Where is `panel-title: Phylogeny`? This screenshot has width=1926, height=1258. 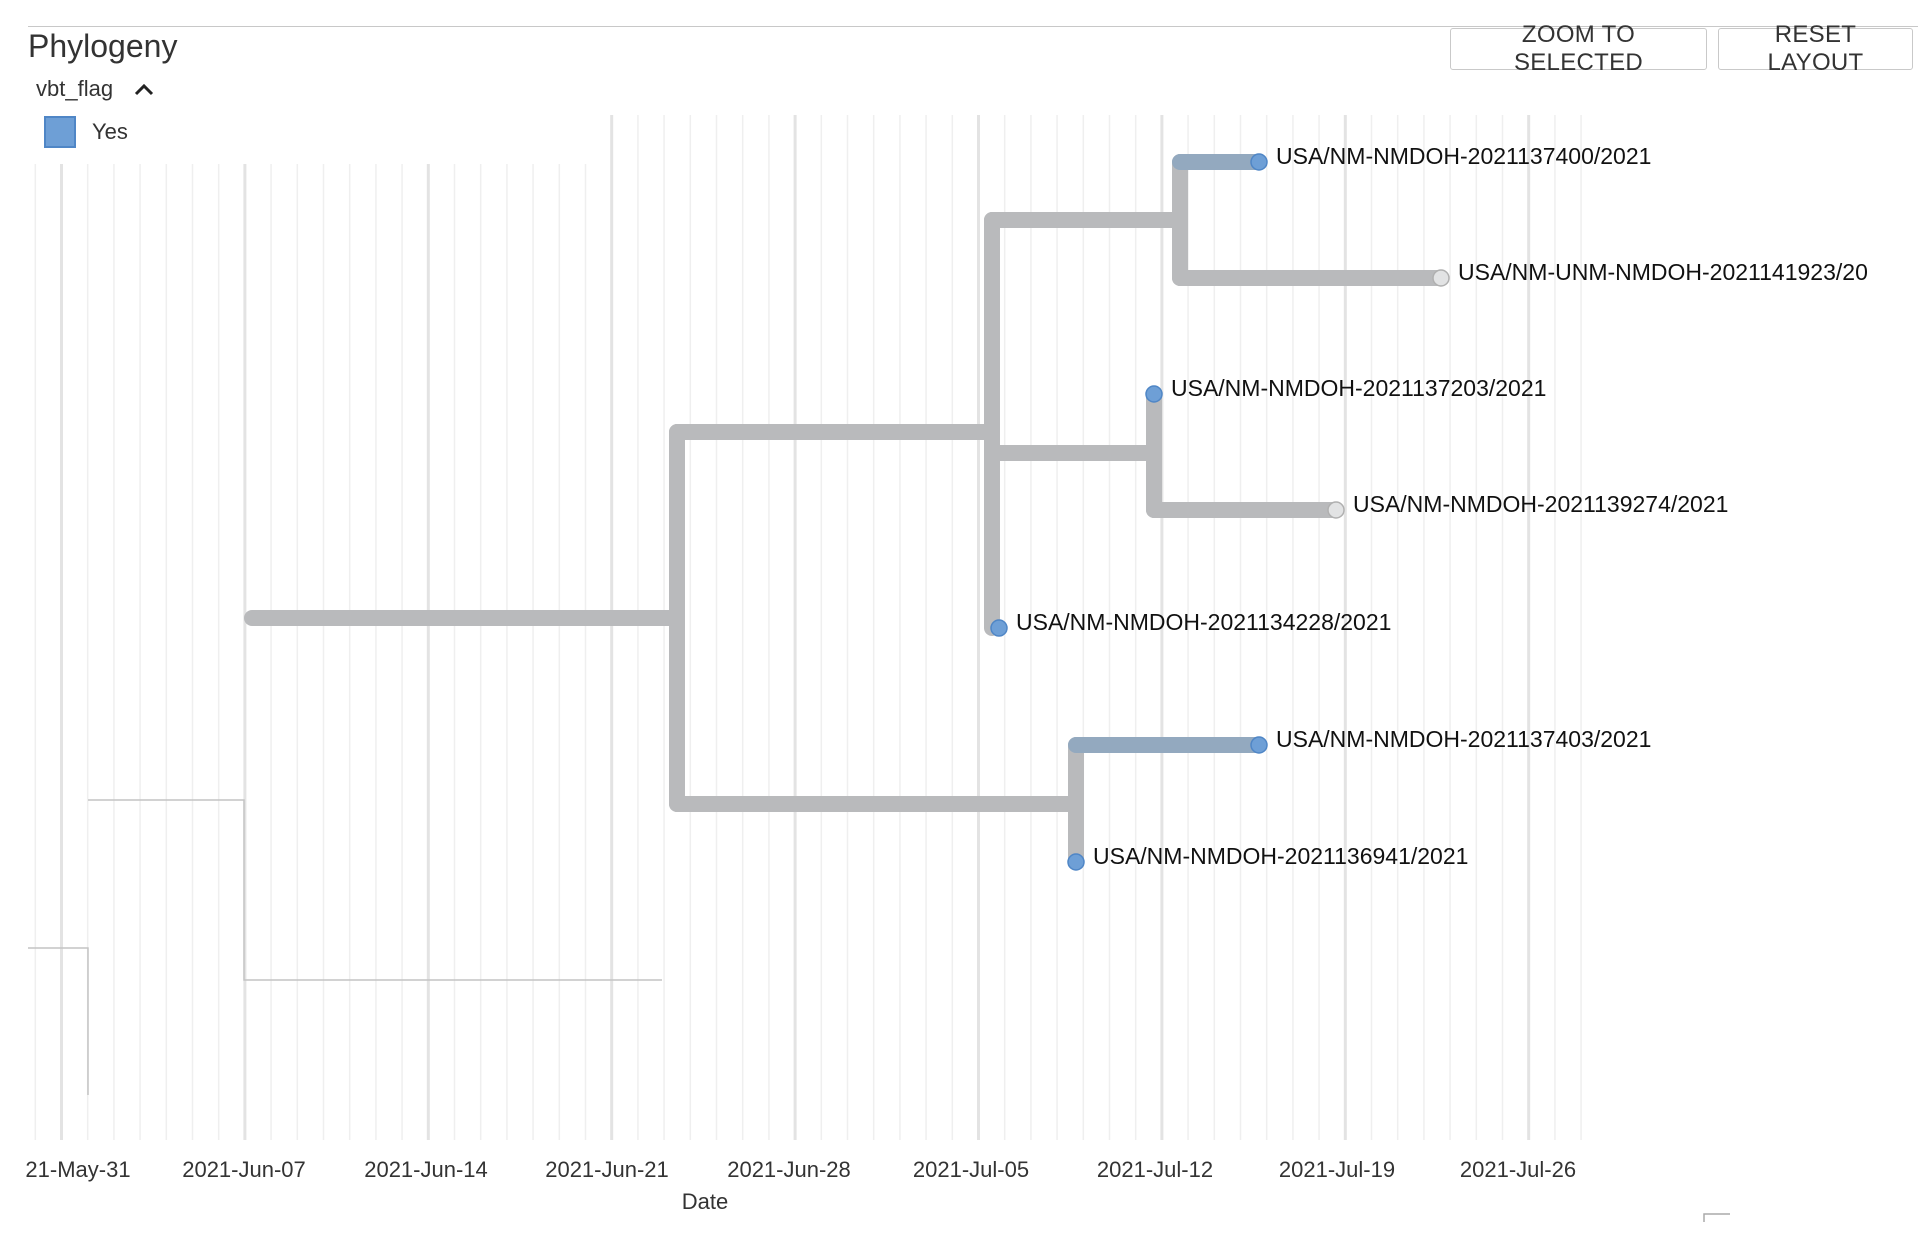
panel-title: Phylogeny is located at coordinates (103, 46).